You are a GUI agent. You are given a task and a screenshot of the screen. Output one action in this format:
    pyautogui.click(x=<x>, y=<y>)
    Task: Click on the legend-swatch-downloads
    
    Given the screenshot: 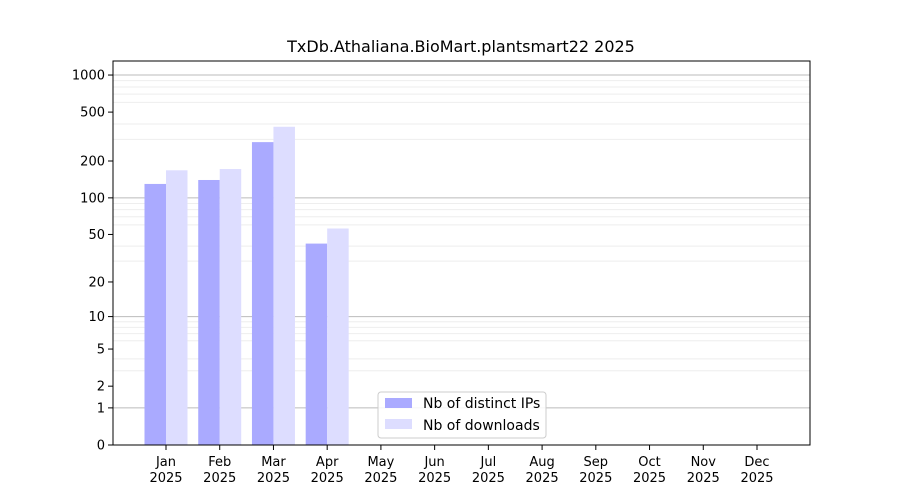 What is the action you would take?
    pyautogui.click(x=398, y=424)
    